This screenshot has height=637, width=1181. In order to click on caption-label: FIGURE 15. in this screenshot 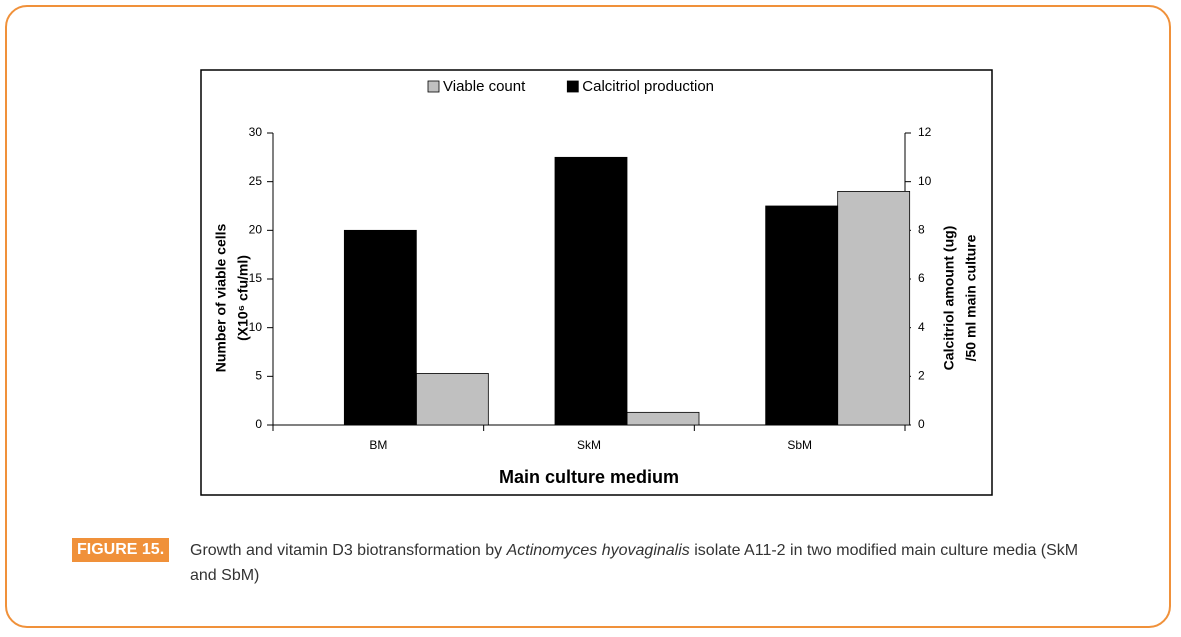, I will do `click(121, 550)`.